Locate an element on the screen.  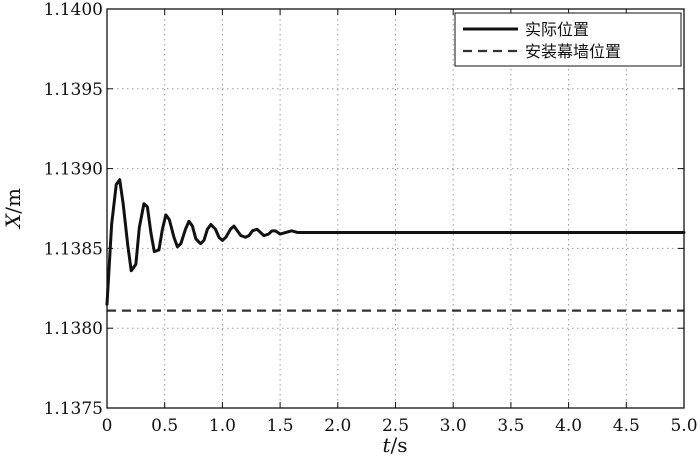
legend-label-actual-position: 实际位置 is located at coordinates (557, 29).